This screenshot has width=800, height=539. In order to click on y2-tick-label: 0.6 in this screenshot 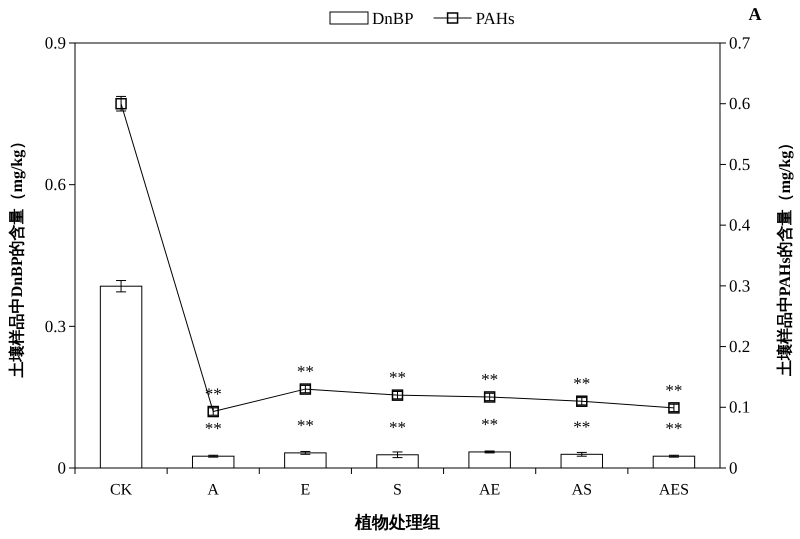, I will do `click(739, 104)`.